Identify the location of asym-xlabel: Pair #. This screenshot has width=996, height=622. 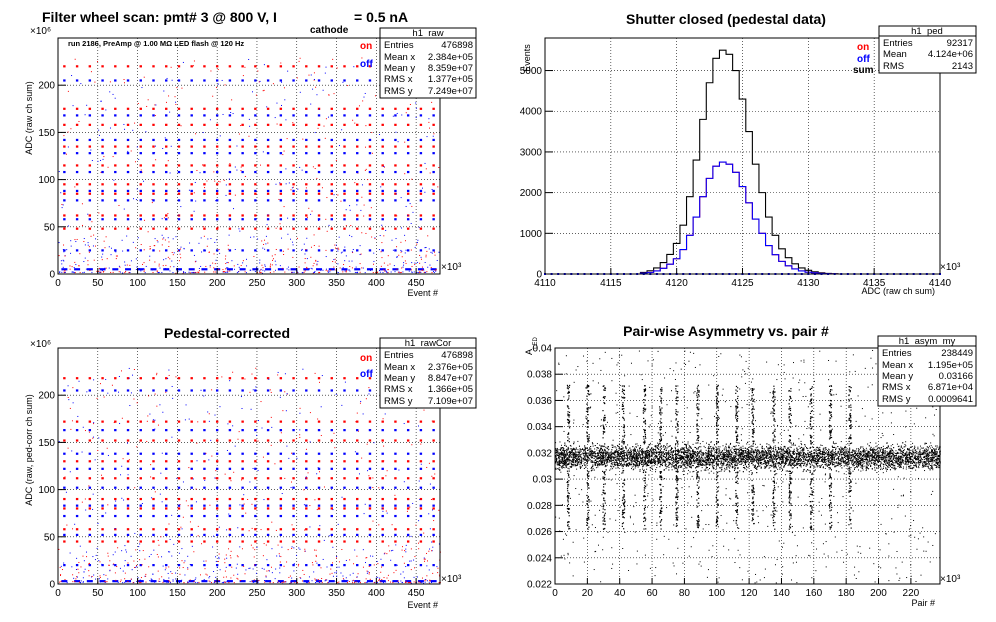
(923, 603).